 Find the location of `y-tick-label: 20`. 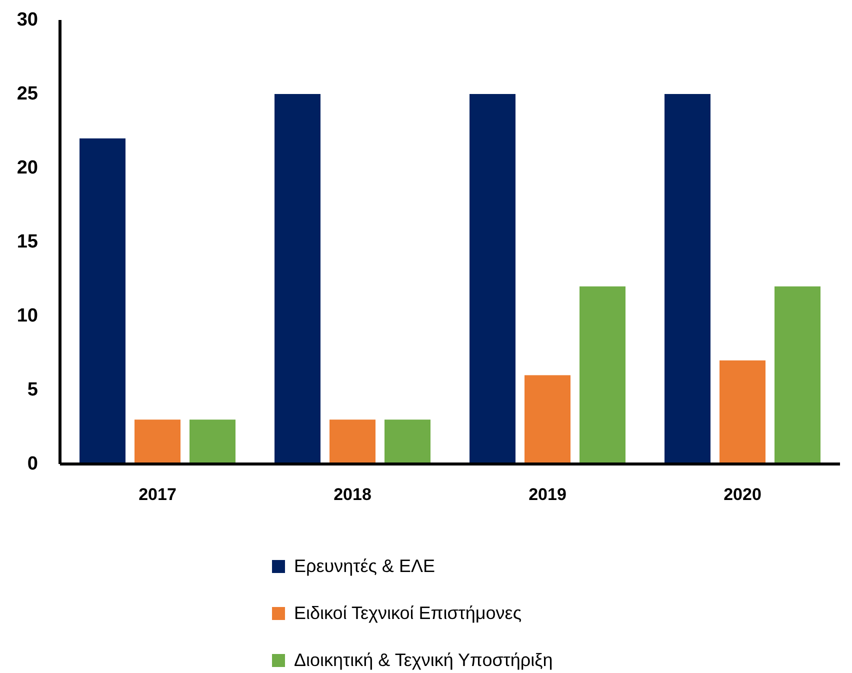

y-tick-label: 20 is located at coordinates (27, 168).